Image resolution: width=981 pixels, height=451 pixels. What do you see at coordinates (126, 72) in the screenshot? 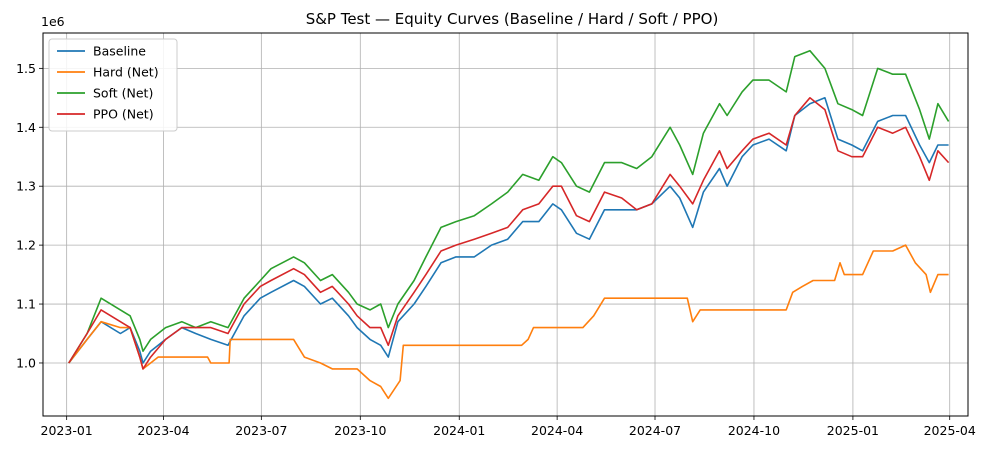
I see `legend-label: Hard (Net)` at bounding box center [126, 72].